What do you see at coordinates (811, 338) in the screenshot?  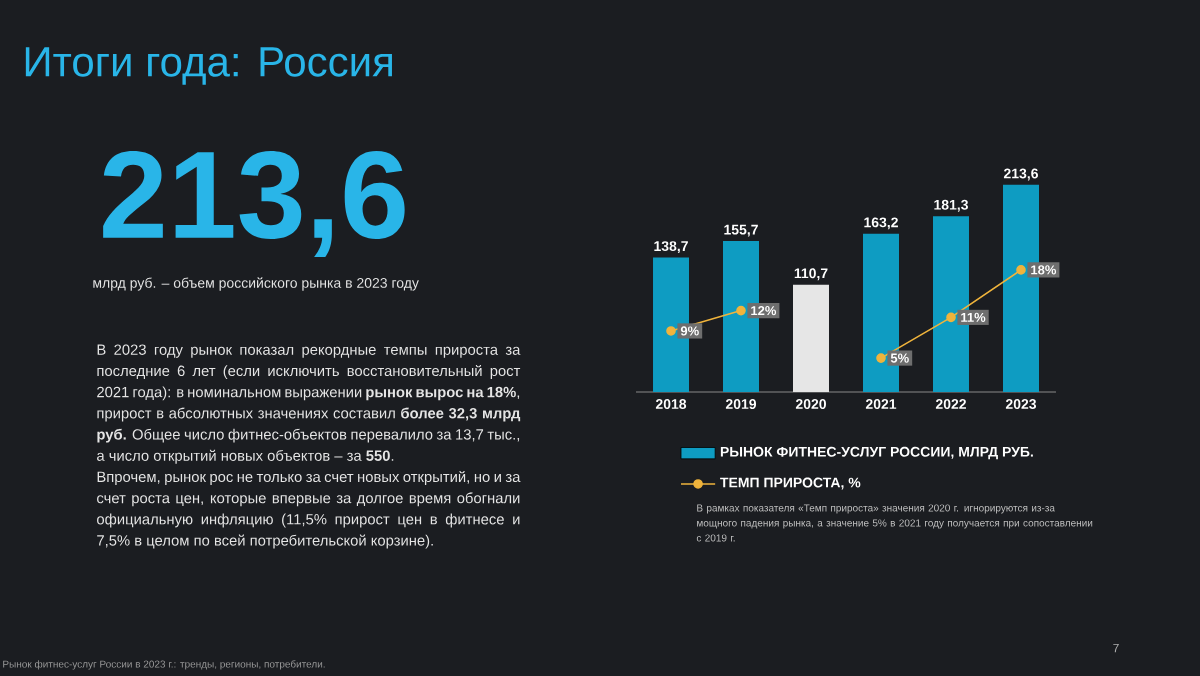 I see `bar` at bounding box center [811, 338].